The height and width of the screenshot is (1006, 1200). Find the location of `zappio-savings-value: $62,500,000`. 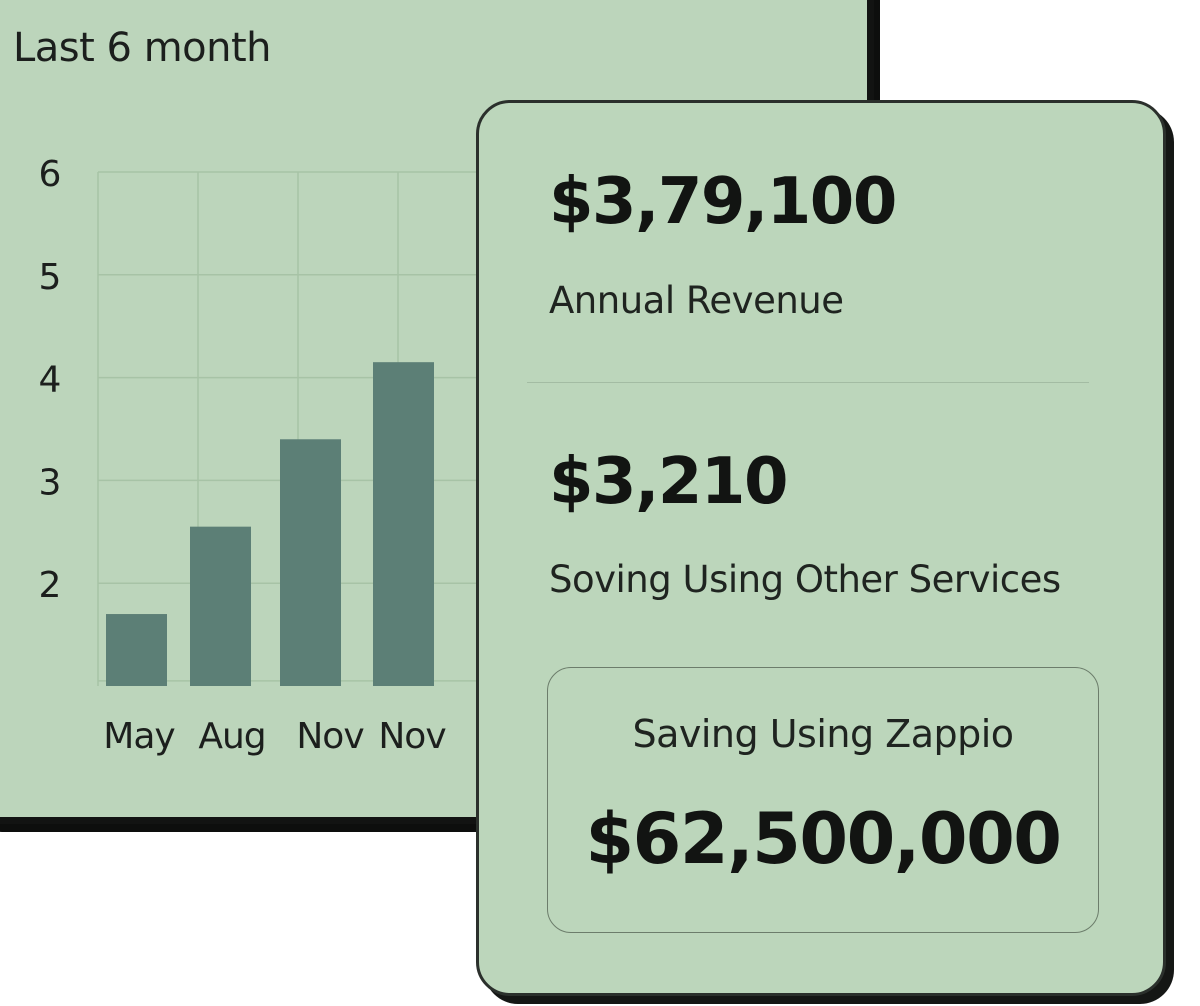

zappio-savings-value: $62,500,000 is located at coordinates (823, 839).